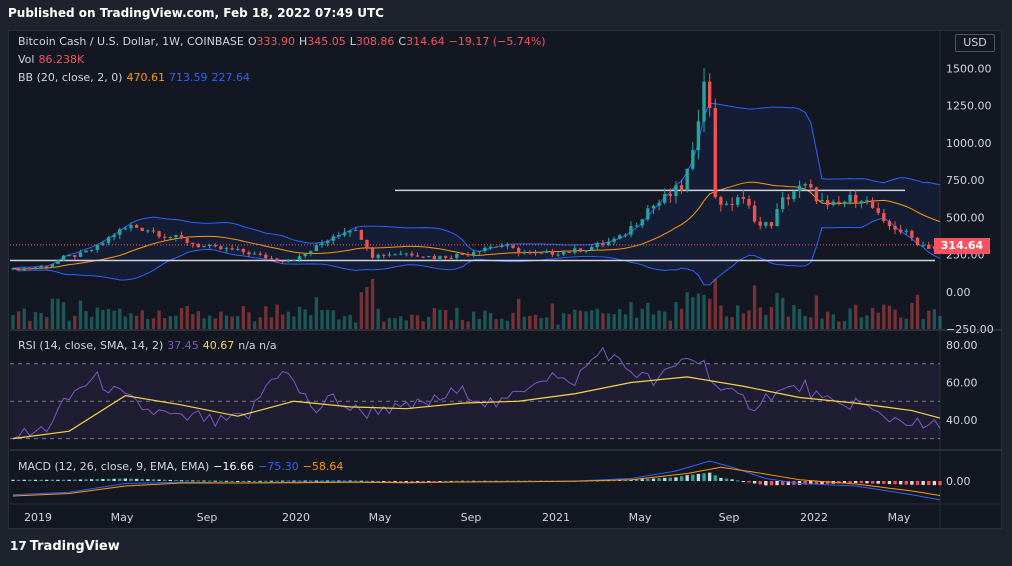  What do you see at coordinates (303, 41) in the screenshot?
I see `high-label: H` at bounding box center [303, 41].